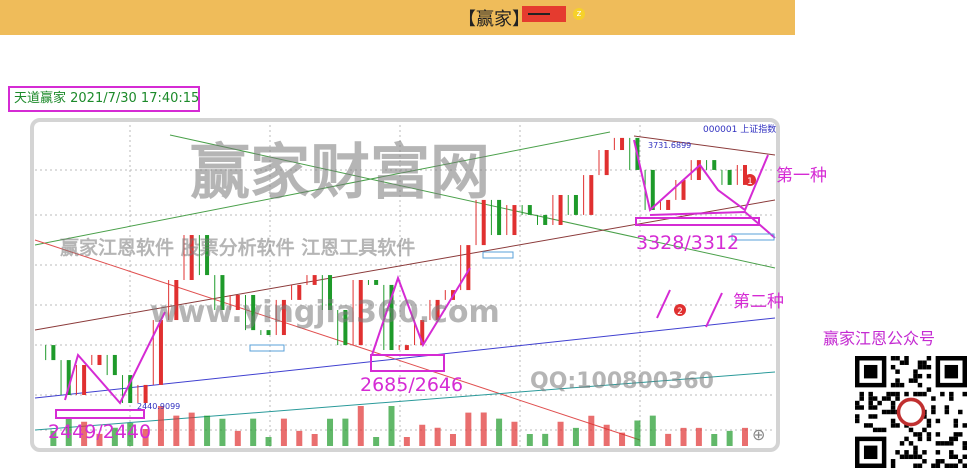  Describe the element at coordinates (704, 145) in the screenshot. I see `trendline-top` at that location.